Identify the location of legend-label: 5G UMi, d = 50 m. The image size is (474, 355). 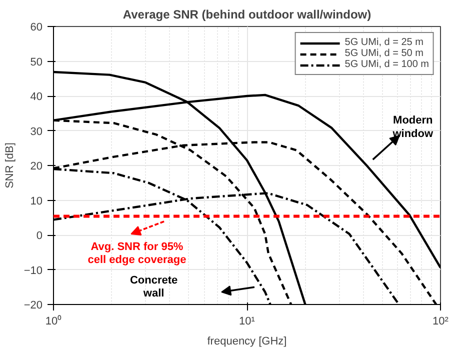
(384, 53).